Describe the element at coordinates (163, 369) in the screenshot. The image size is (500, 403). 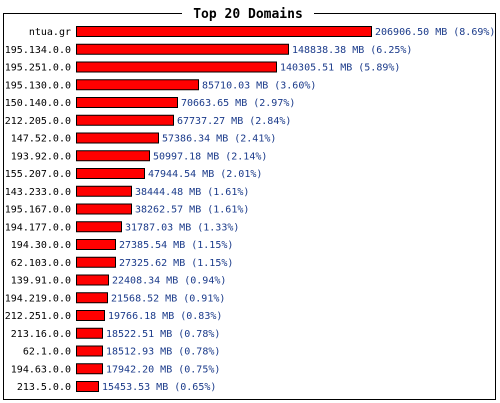
I see `value-label: 17942.20 MB (0.75%)` at that location.